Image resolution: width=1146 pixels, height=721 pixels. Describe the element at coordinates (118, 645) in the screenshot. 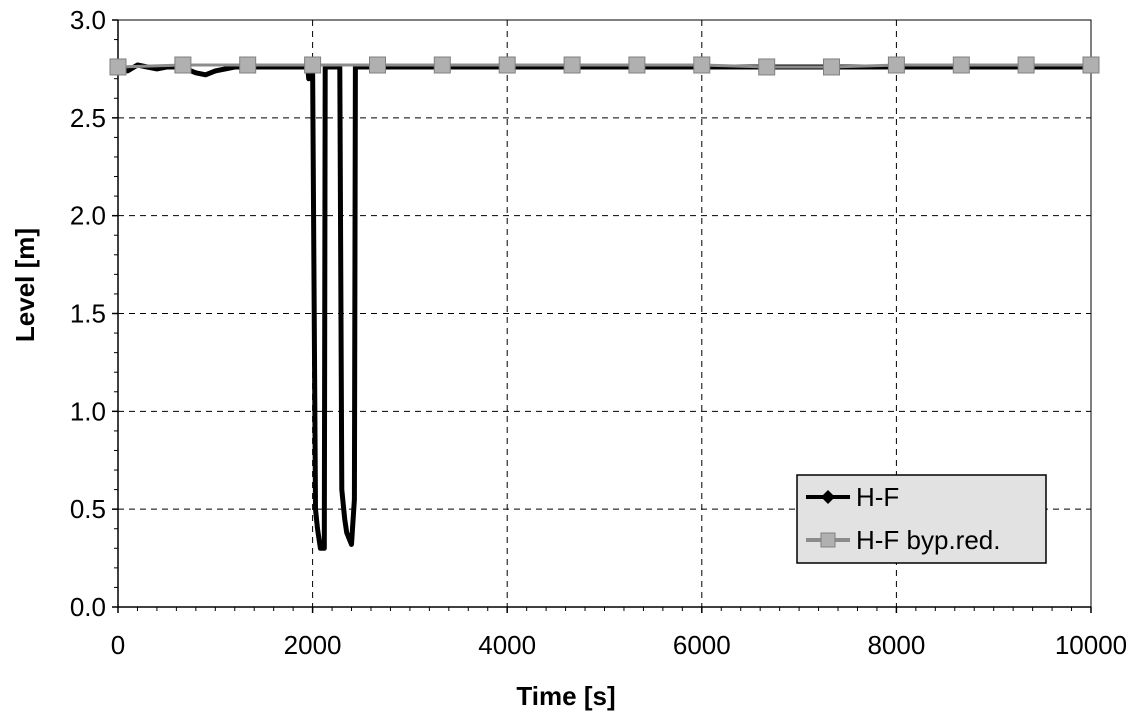

I see `x-tick-label: 0` at that location.